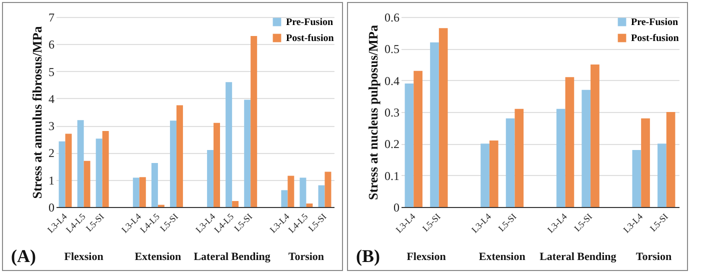 The width and height of the screenshot is (701, 274). I want to click on y-axis-title: Stress at nucleus pulposus/MPa, so click(373, 112).